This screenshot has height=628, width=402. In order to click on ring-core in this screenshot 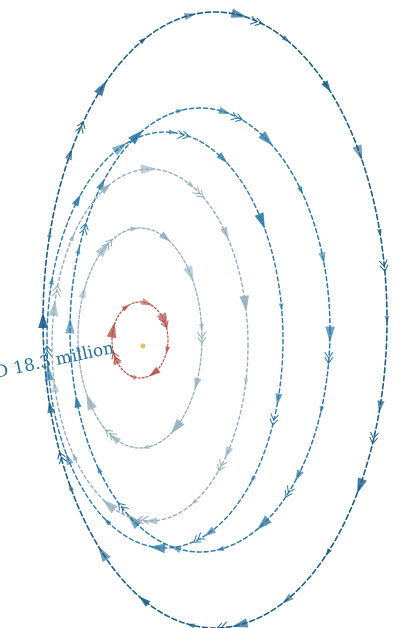, I will do `click(138, 339)`.